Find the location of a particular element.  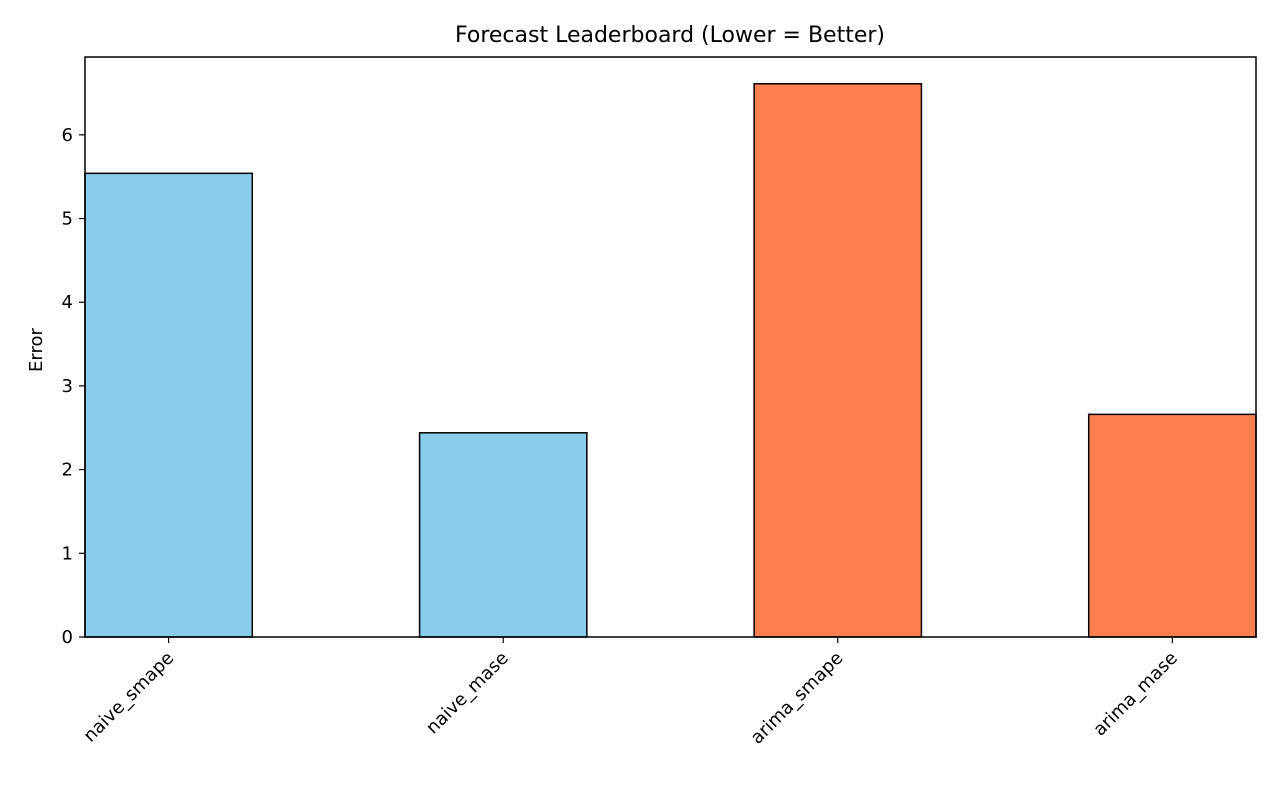

y-tick-label: 4 is located at coordinates (67, 302).